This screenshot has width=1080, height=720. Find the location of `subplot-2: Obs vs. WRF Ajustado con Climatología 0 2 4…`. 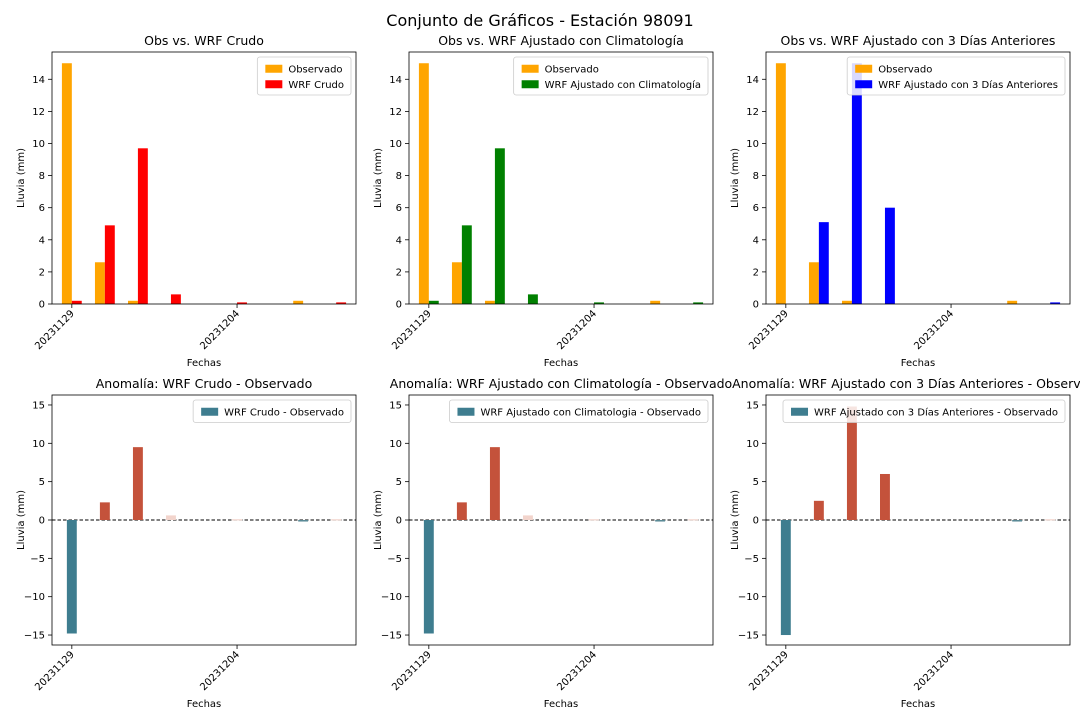

subplot-2: Obs vs. WRF Ajustado con Climatología 0 2 4… is located at coordinates (543, 201).